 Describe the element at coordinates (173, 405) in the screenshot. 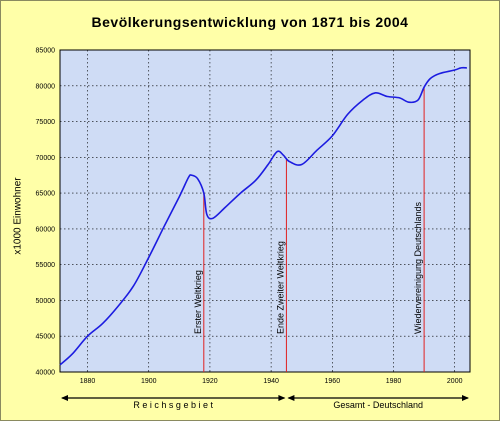

I see `period-label: R e i c h s g e b i e t` at that location.